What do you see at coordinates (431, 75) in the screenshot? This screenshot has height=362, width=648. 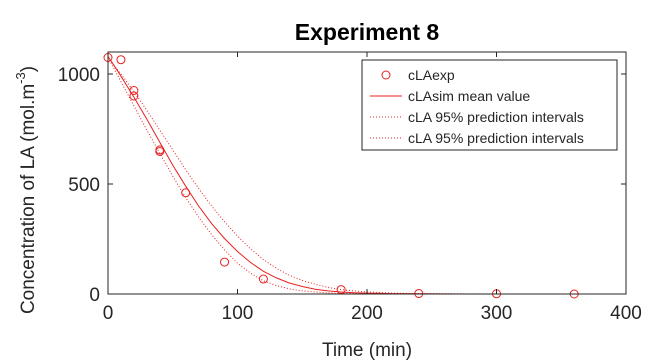 I see `legend-label: cLAexp` at bounding box center [431, 75].